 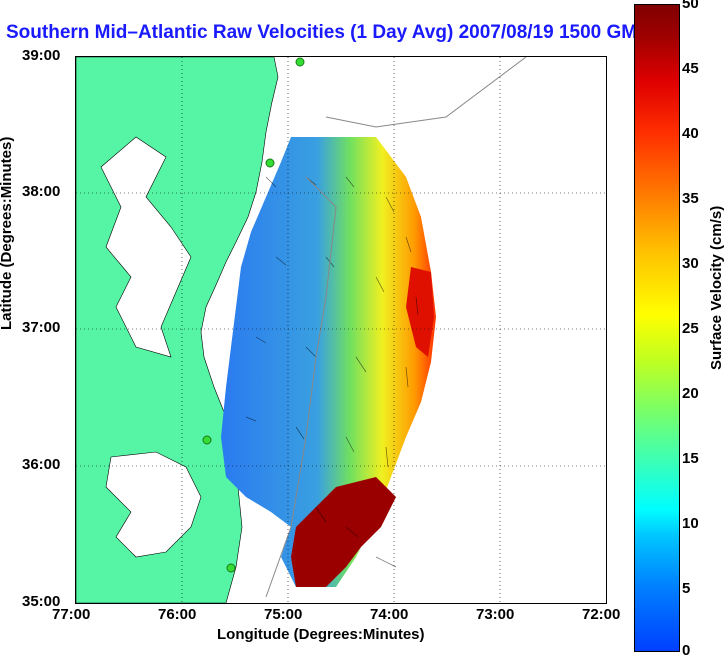 What do you see at coordinates (41, 327) in the screenshot?
I see `y-tick-37: 37:00` at bounding box center [41, 327].